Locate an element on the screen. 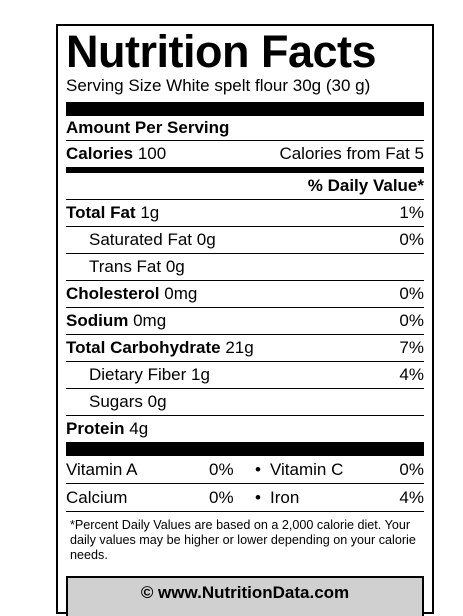  nutrient-row-saturated-fat: Saturated Fat 0g 0% is located at coordinates (245, 240).